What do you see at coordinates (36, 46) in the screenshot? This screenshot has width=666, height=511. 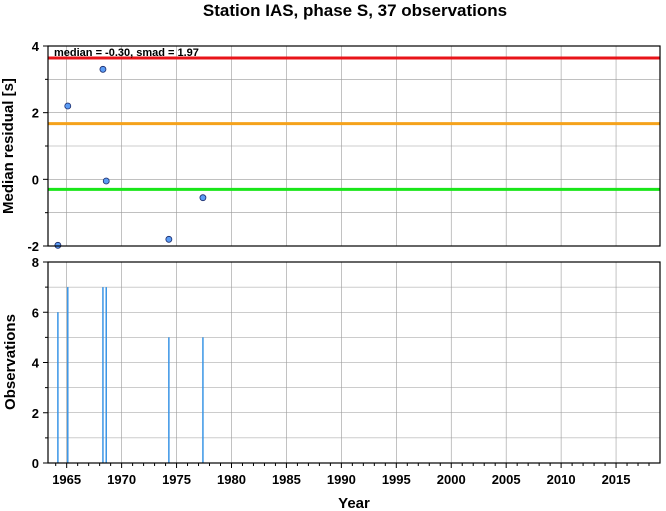 I see `residual-y-tick-label: 4` at bounding box center [36, 46].